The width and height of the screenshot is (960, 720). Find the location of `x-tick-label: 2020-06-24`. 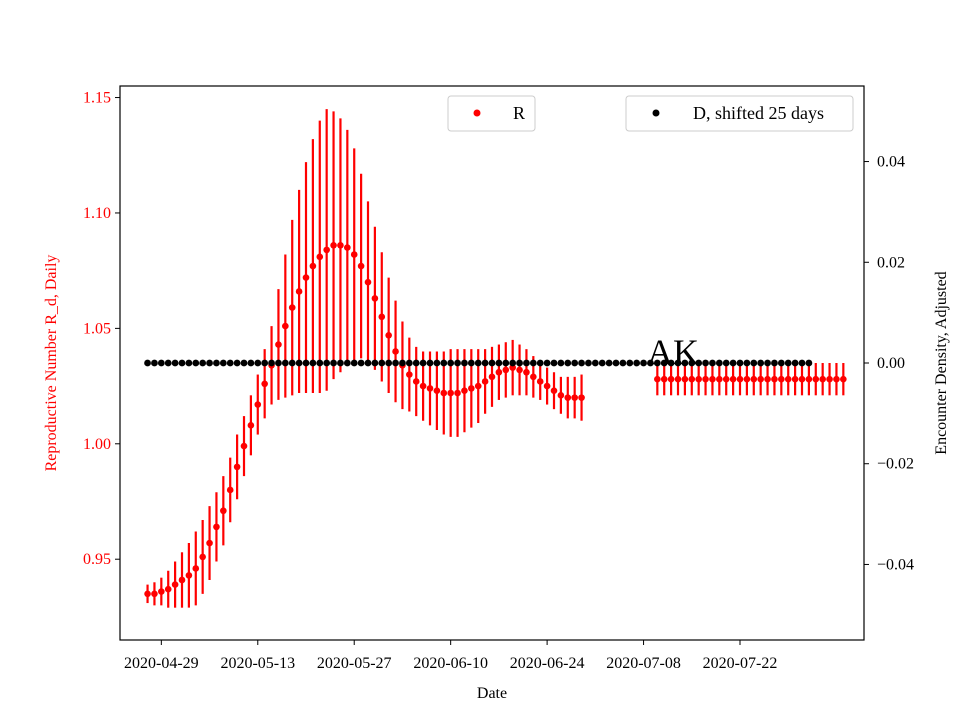

x-tick-label: 2020-06-24 is located at coordinates (547, 663).